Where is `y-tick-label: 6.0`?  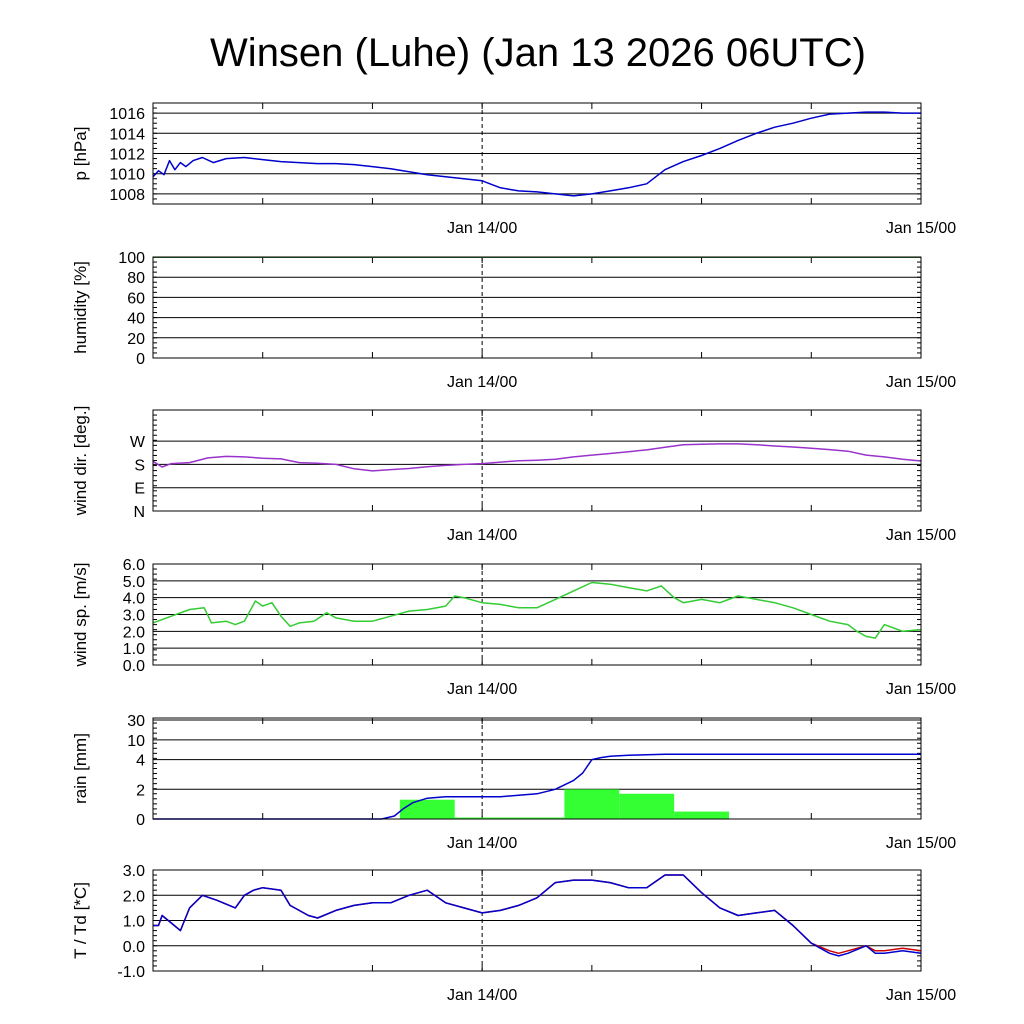 y-tick-label: 6.0 is located at coordinates (134, 565).